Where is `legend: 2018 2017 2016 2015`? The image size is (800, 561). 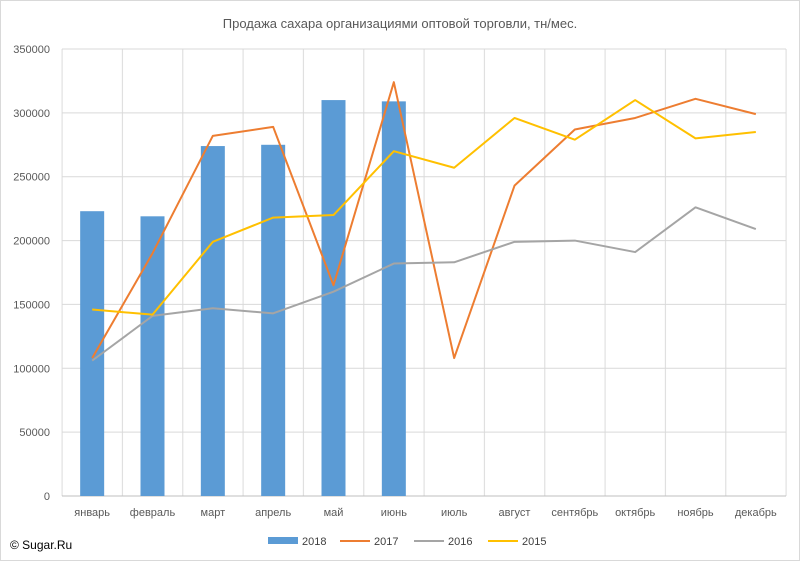 legend: 2018 2017 2016 2015 is located at coordinates (407, 542).